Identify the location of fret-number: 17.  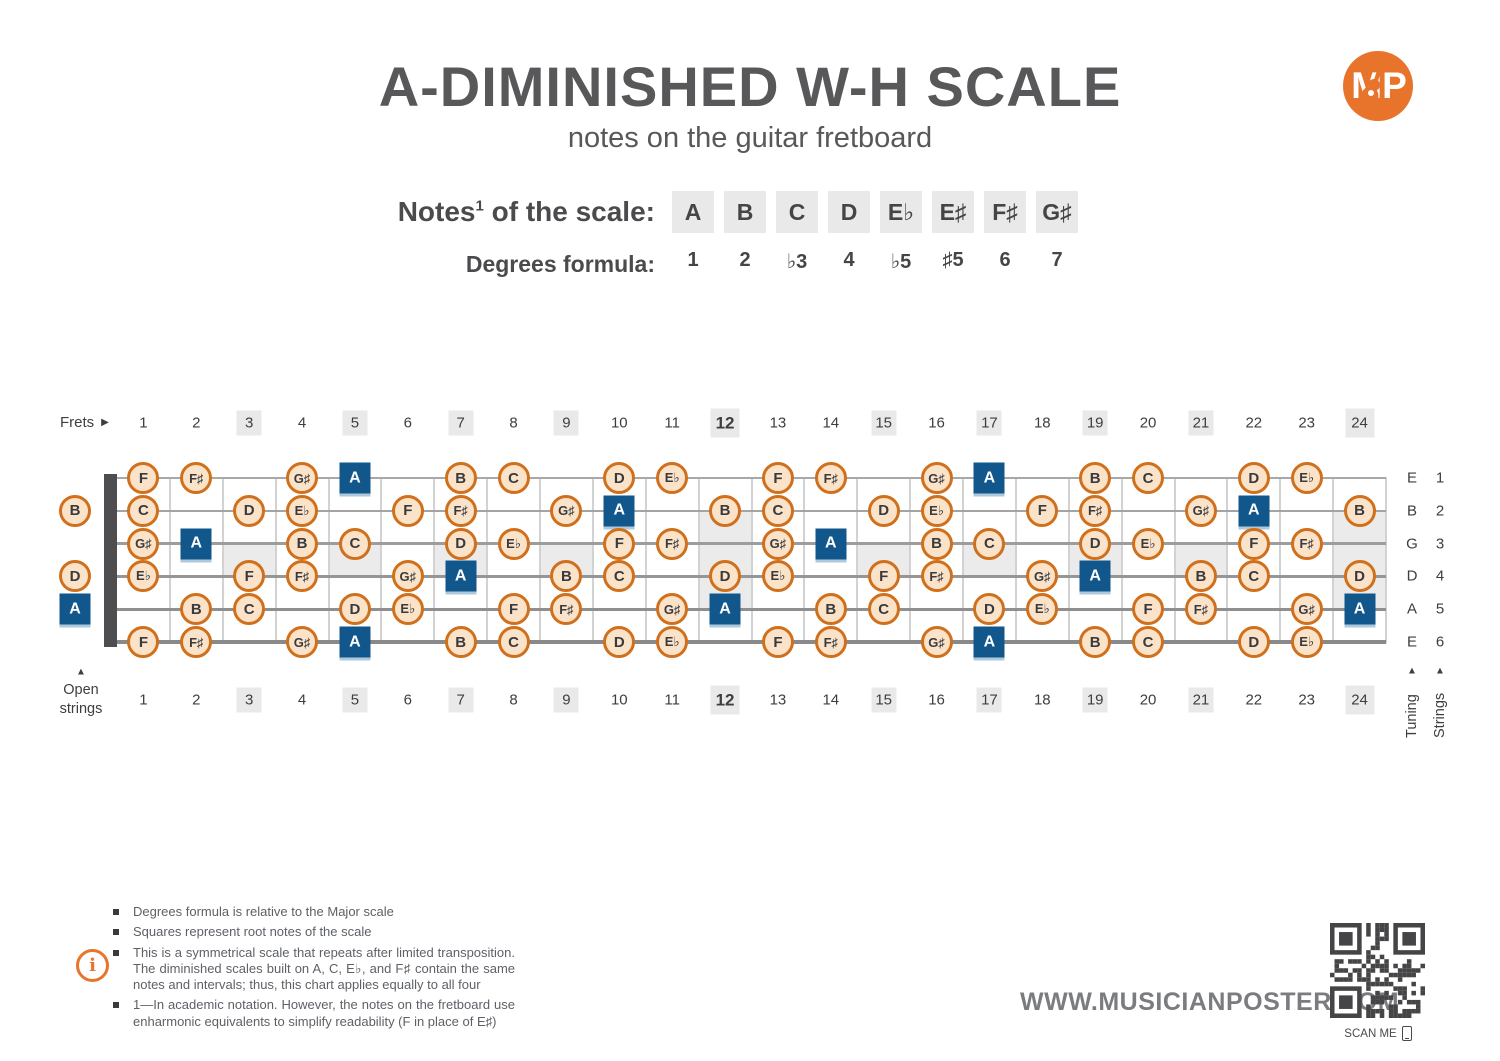
(989, 700).